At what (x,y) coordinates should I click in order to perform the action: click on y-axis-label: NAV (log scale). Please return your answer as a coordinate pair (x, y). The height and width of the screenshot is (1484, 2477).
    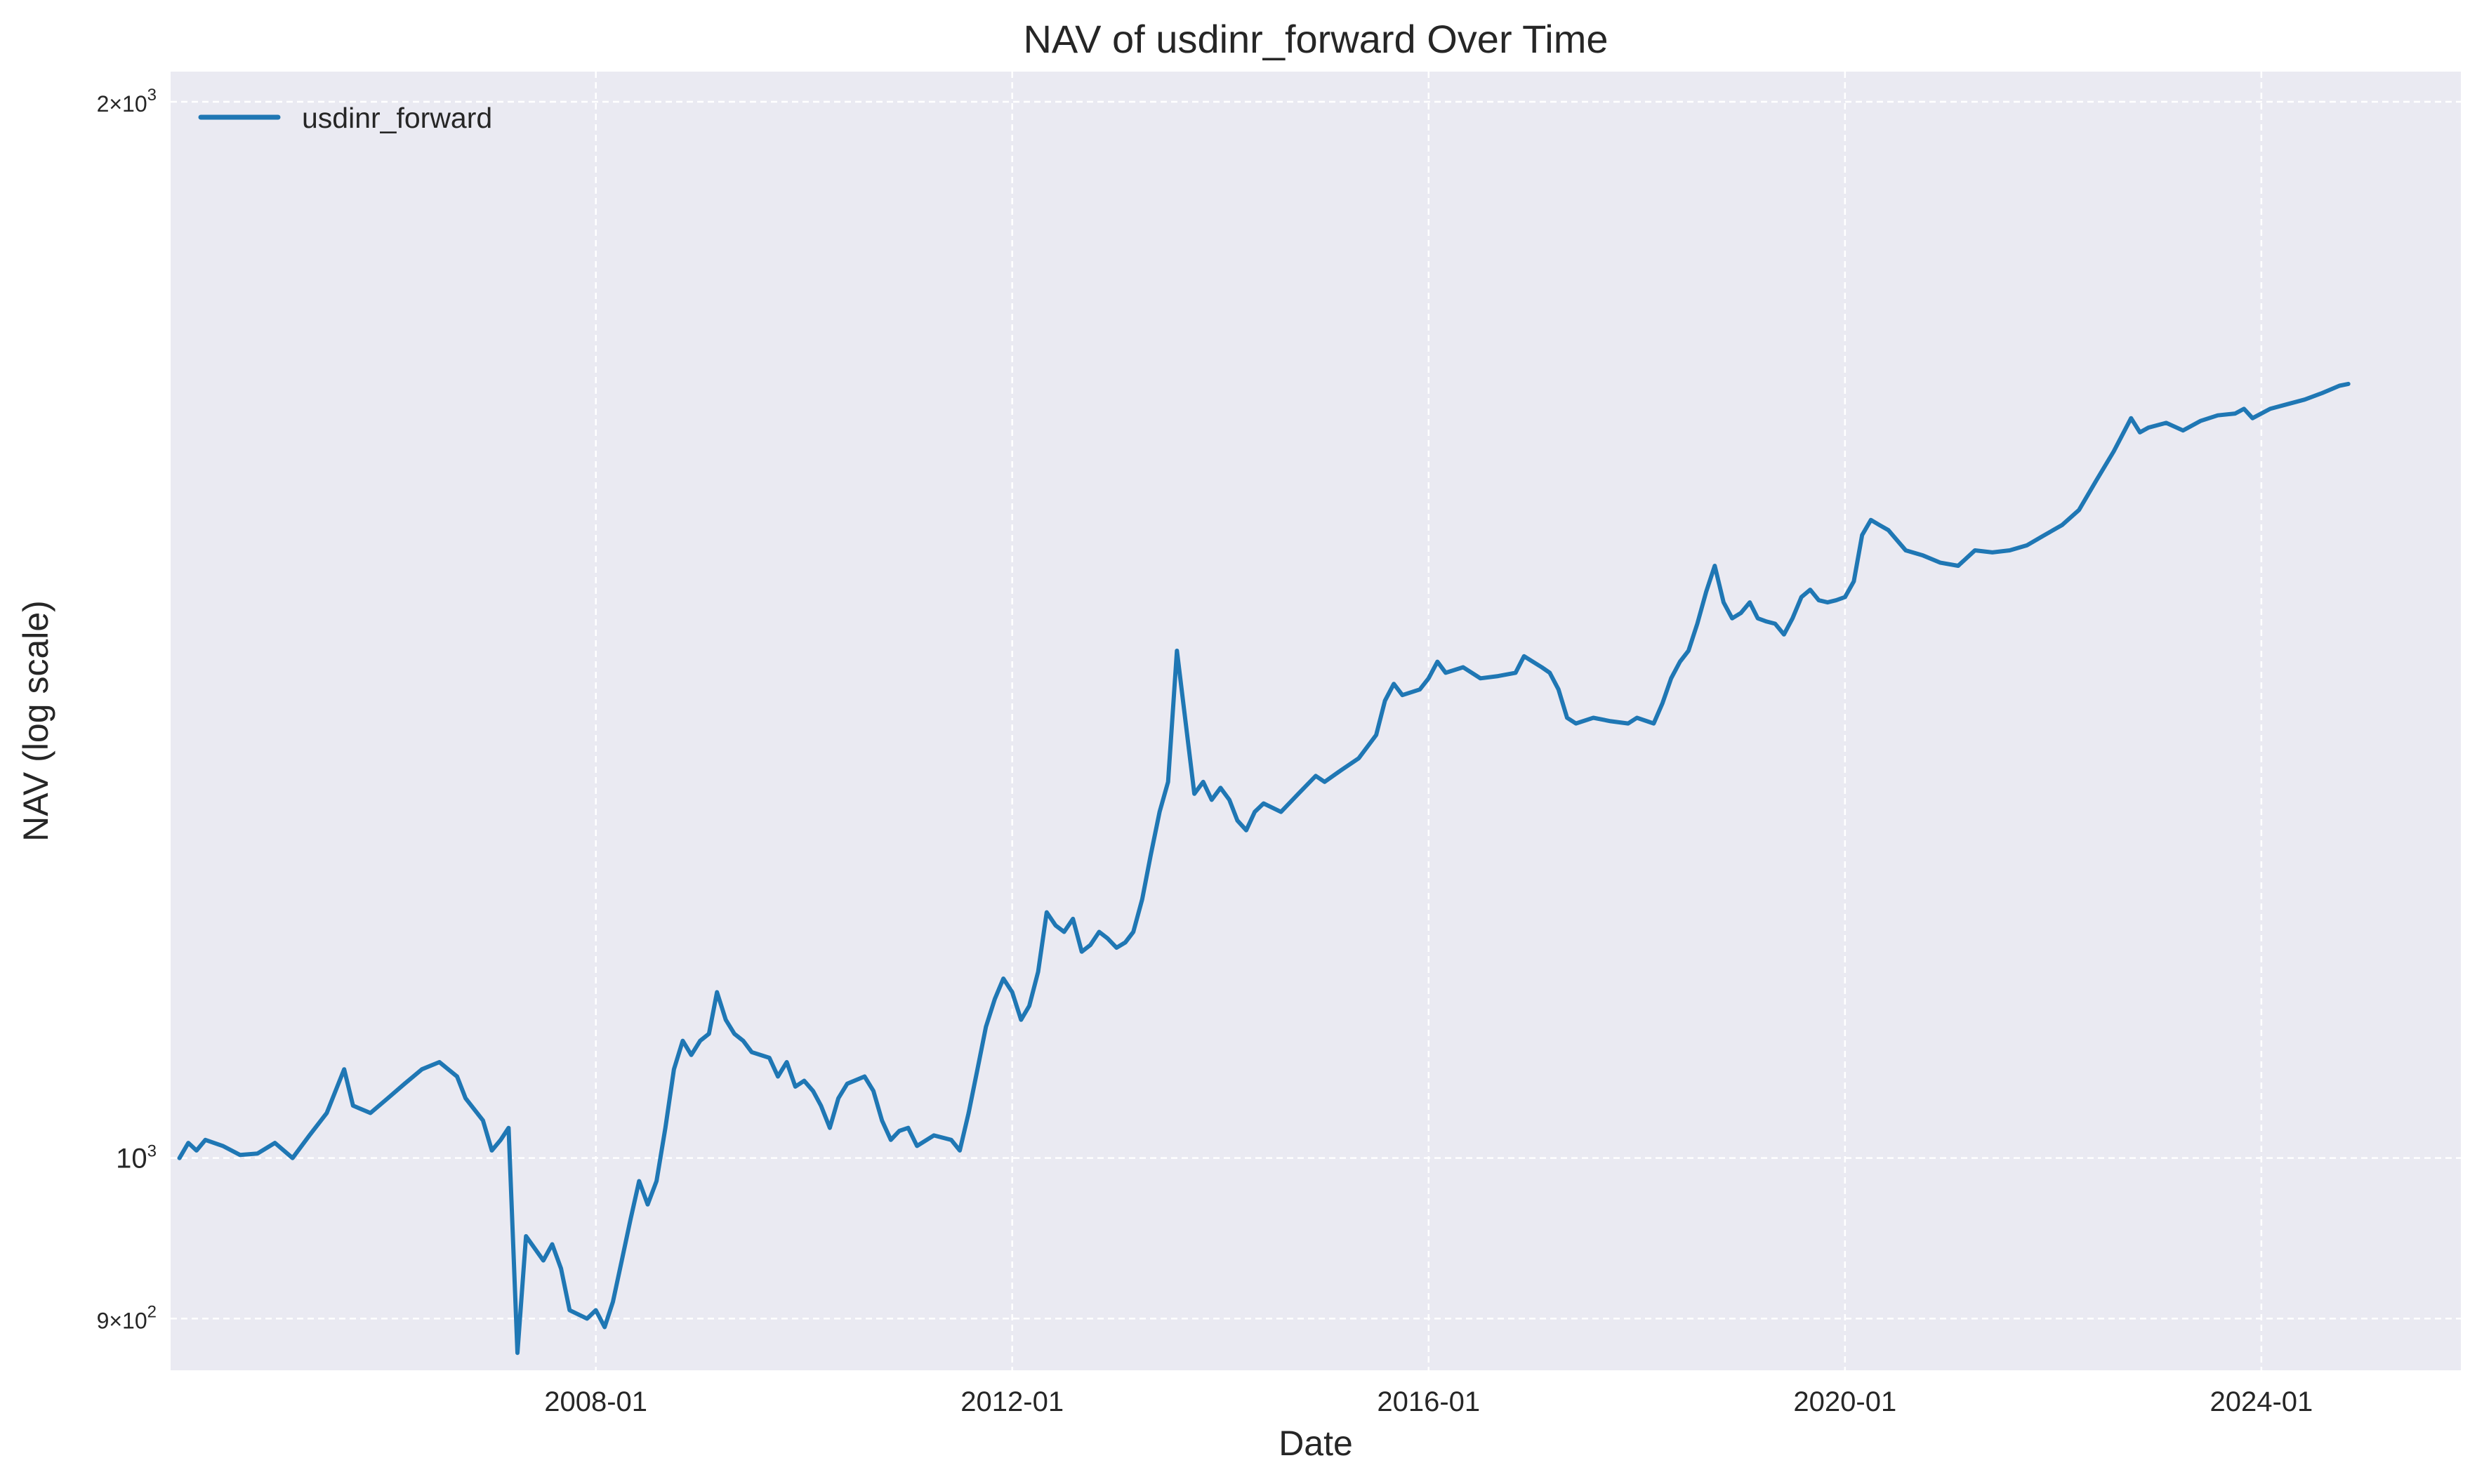
    Looking at the image, I should click on (35, 721).